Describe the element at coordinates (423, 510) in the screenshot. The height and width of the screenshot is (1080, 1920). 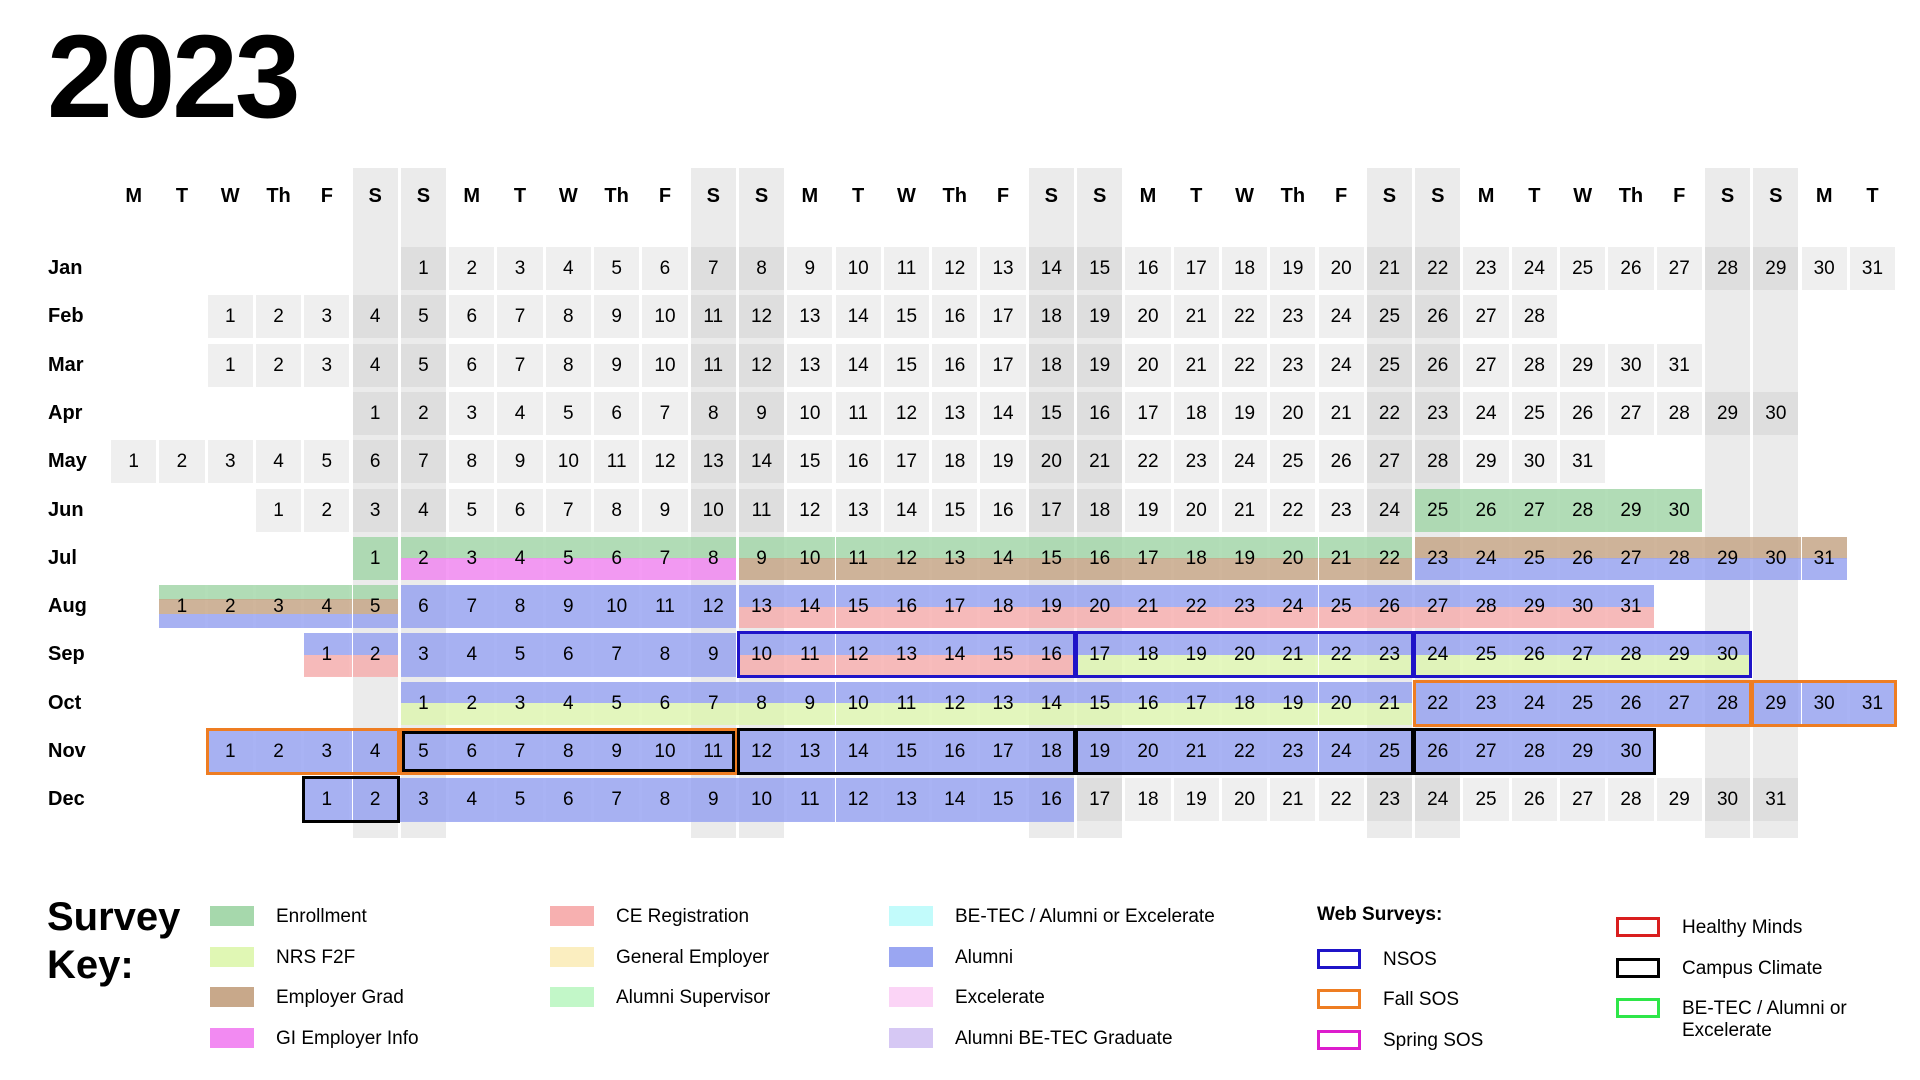
I see `day-number: 4` at that location.